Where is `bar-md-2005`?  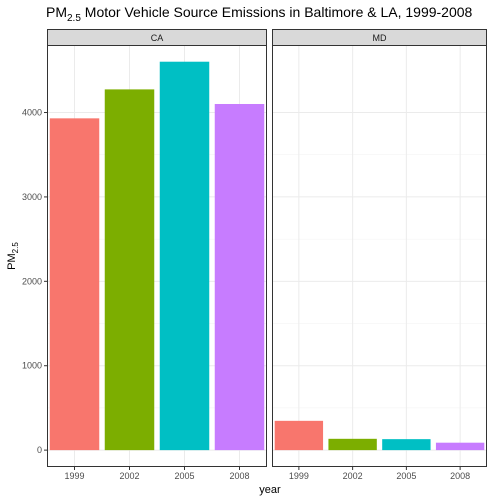
bar-md-2005 is located at coordinates (406, 445).